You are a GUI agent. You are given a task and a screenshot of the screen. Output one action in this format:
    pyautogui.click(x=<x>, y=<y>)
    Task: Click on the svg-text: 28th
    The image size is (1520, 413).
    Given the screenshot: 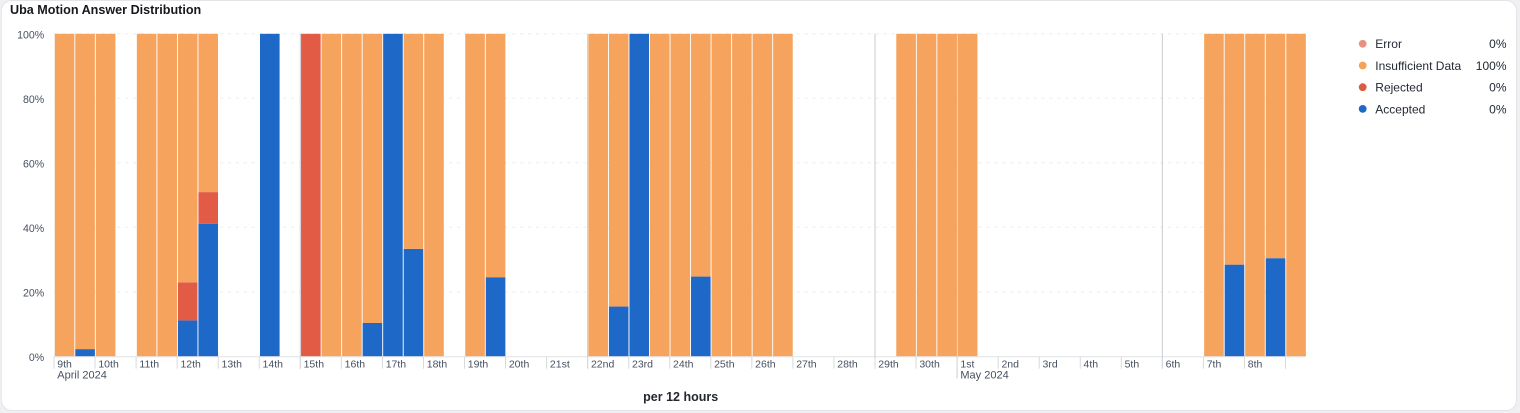 What is the action you would take?
    pyautogui.click(x=847, y=365)
    